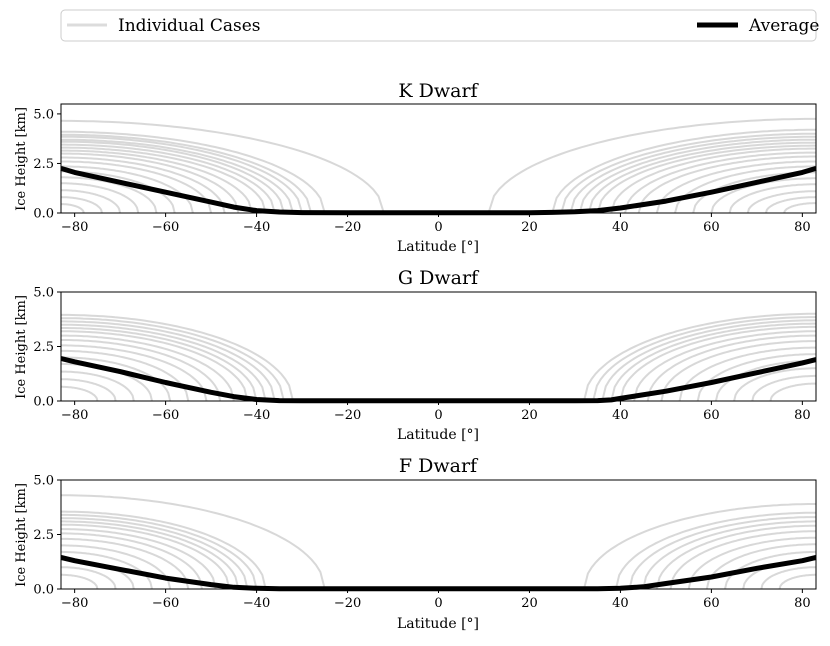  What do you see at coordinates (438, 542) in the screenshot?
I see `individual-cases-group` at bounding box center [438, 542].